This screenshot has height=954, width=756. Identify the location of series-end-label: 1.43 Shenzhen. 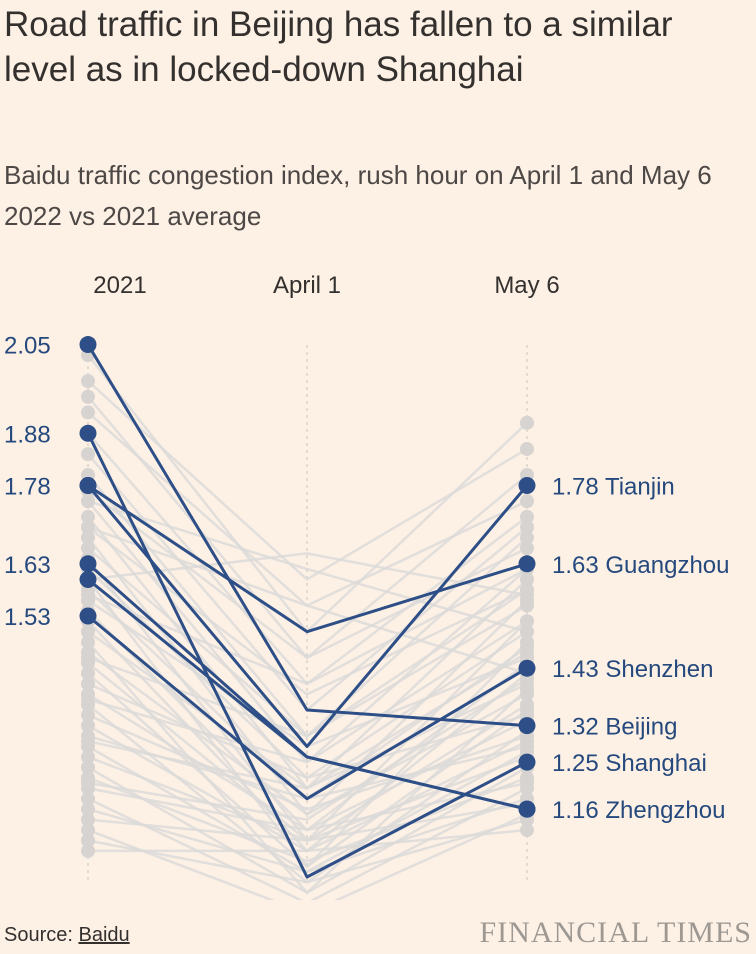
(632, 669).